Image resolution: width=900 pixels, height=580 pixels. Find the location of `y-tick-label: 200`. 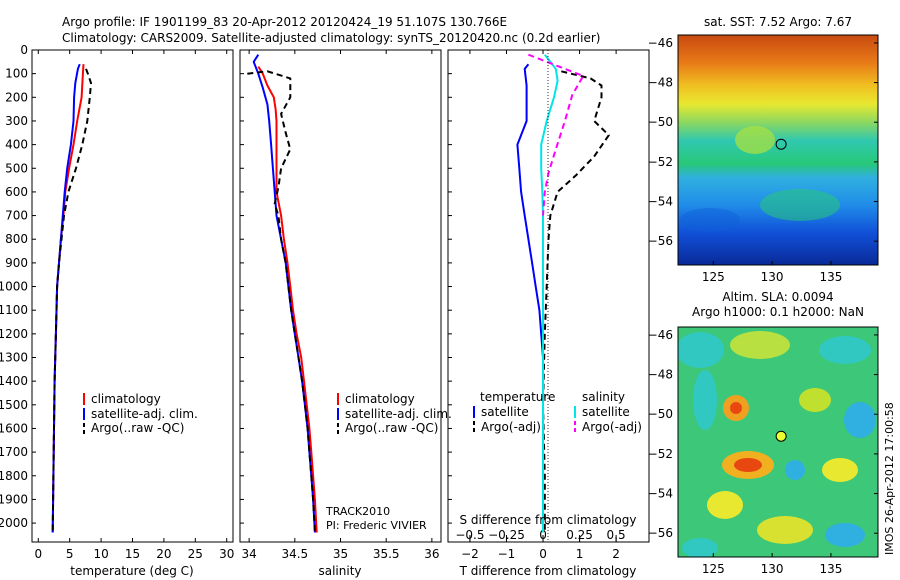

y-tick-label: 200 is located at coordinates (16, 97).